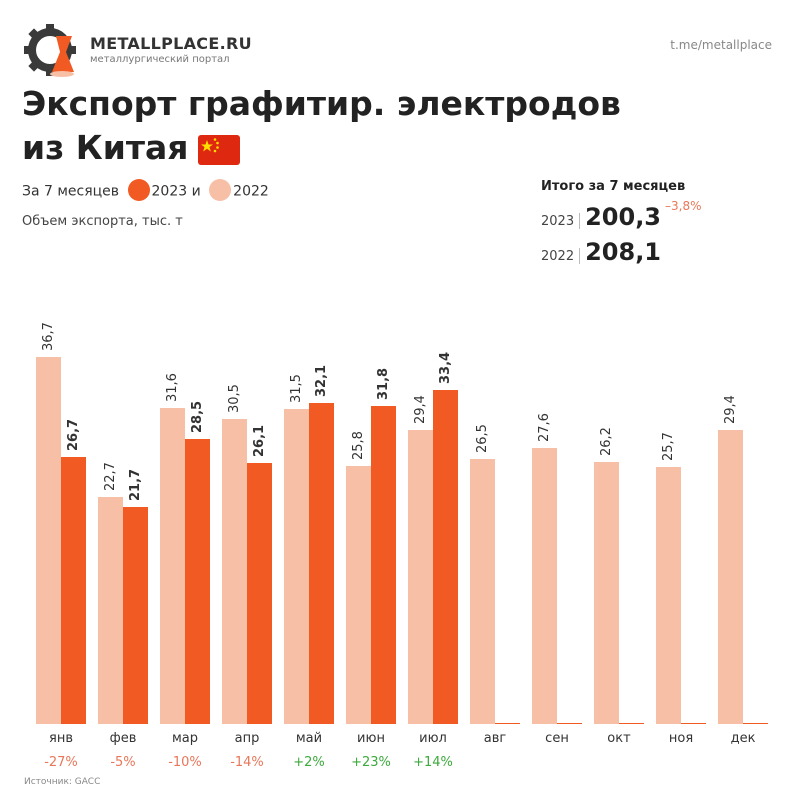 Image resolution: width=800 pixels, height=800 pixels. What do you see at coordinates (110, 476) in the screenshot?
I see `data-label-2022: 22,7` at bounding box center [110, 476].